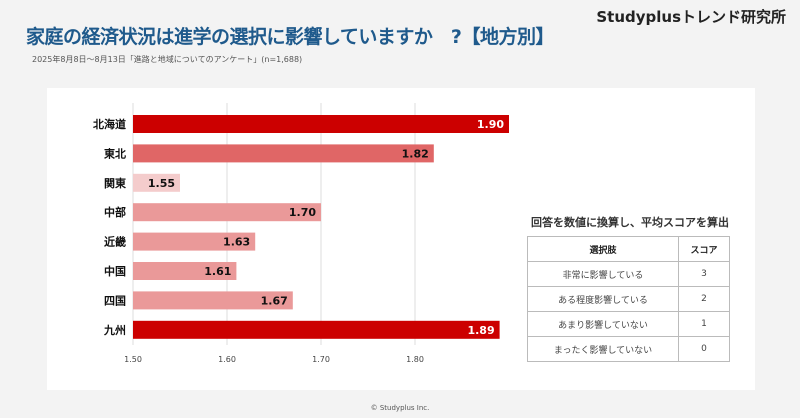  Describe the element at coordinates (290, 37) in the screenshot. I see `page-title: 家庭の経済状況は進学の選択に影響していますか ?【地方別】` at that location.